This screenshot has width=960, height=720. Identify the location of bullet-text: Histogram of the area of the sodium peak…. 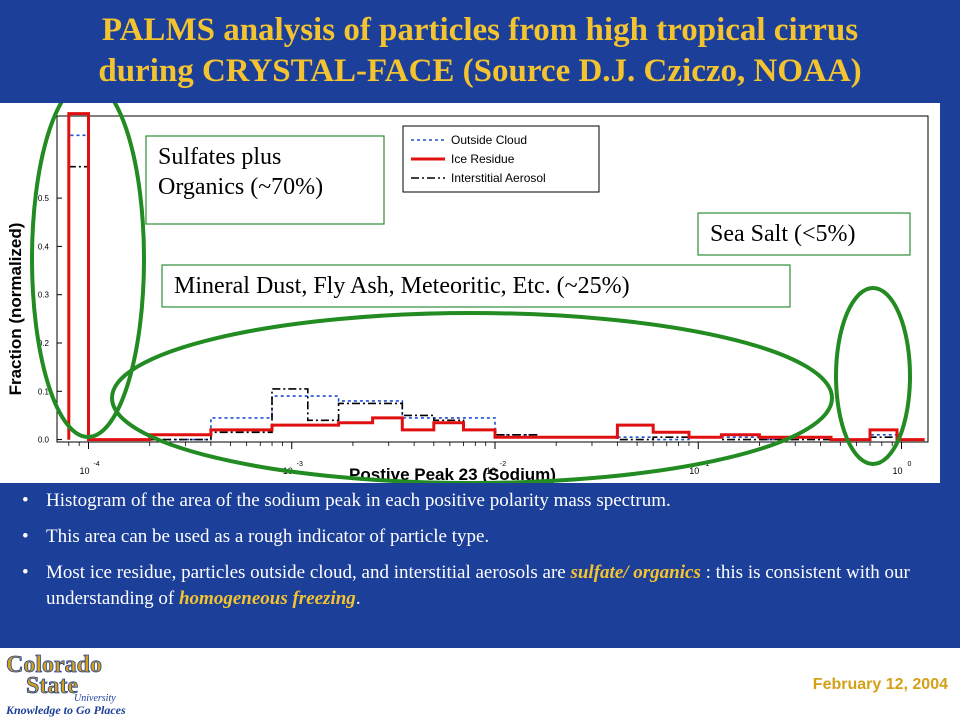
(358, 500).